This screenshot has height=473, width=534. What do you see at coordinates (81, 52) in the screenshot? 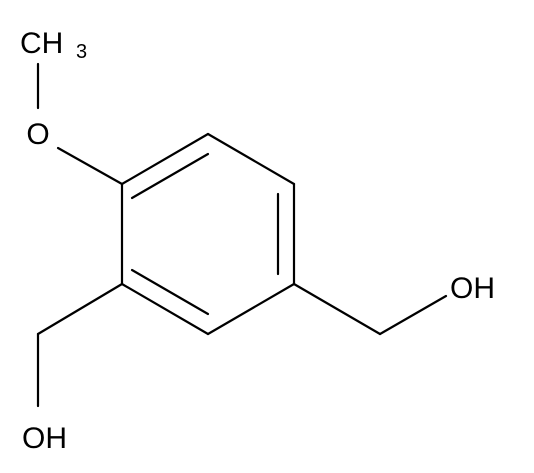
I see `atom-subscript: 3` at bounding box center [81, 52].